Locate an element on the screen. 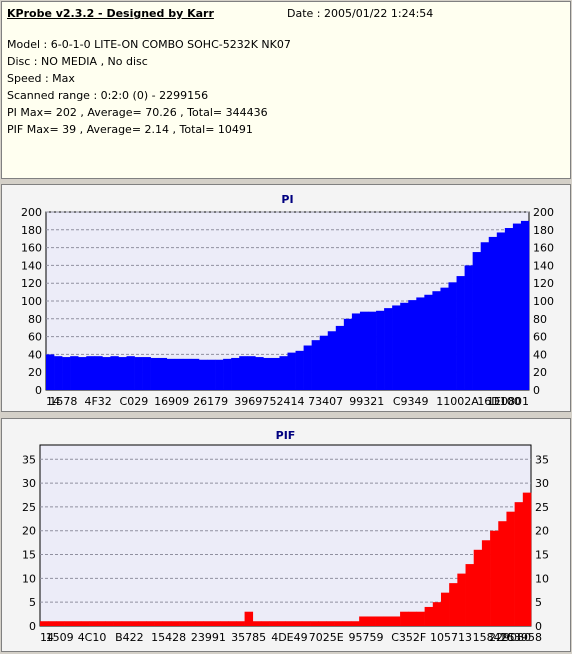 The width and height of the screenshot is (572, 654). x-tick-label: 1C3958 is located at coordinates (520, 637).